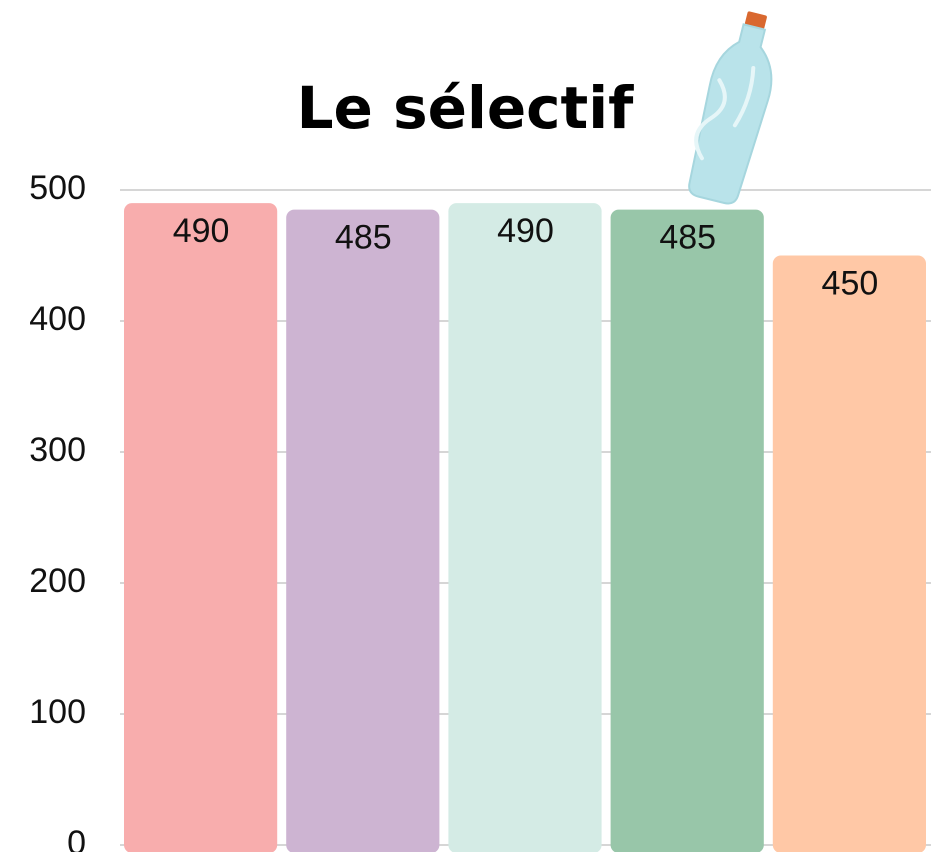 This screenshot has height=852, width=931. What do you see at coordinates (466, 108) in the screenshot?
I see `chart-title: Le sélectif` at bounding box center [466, 108].